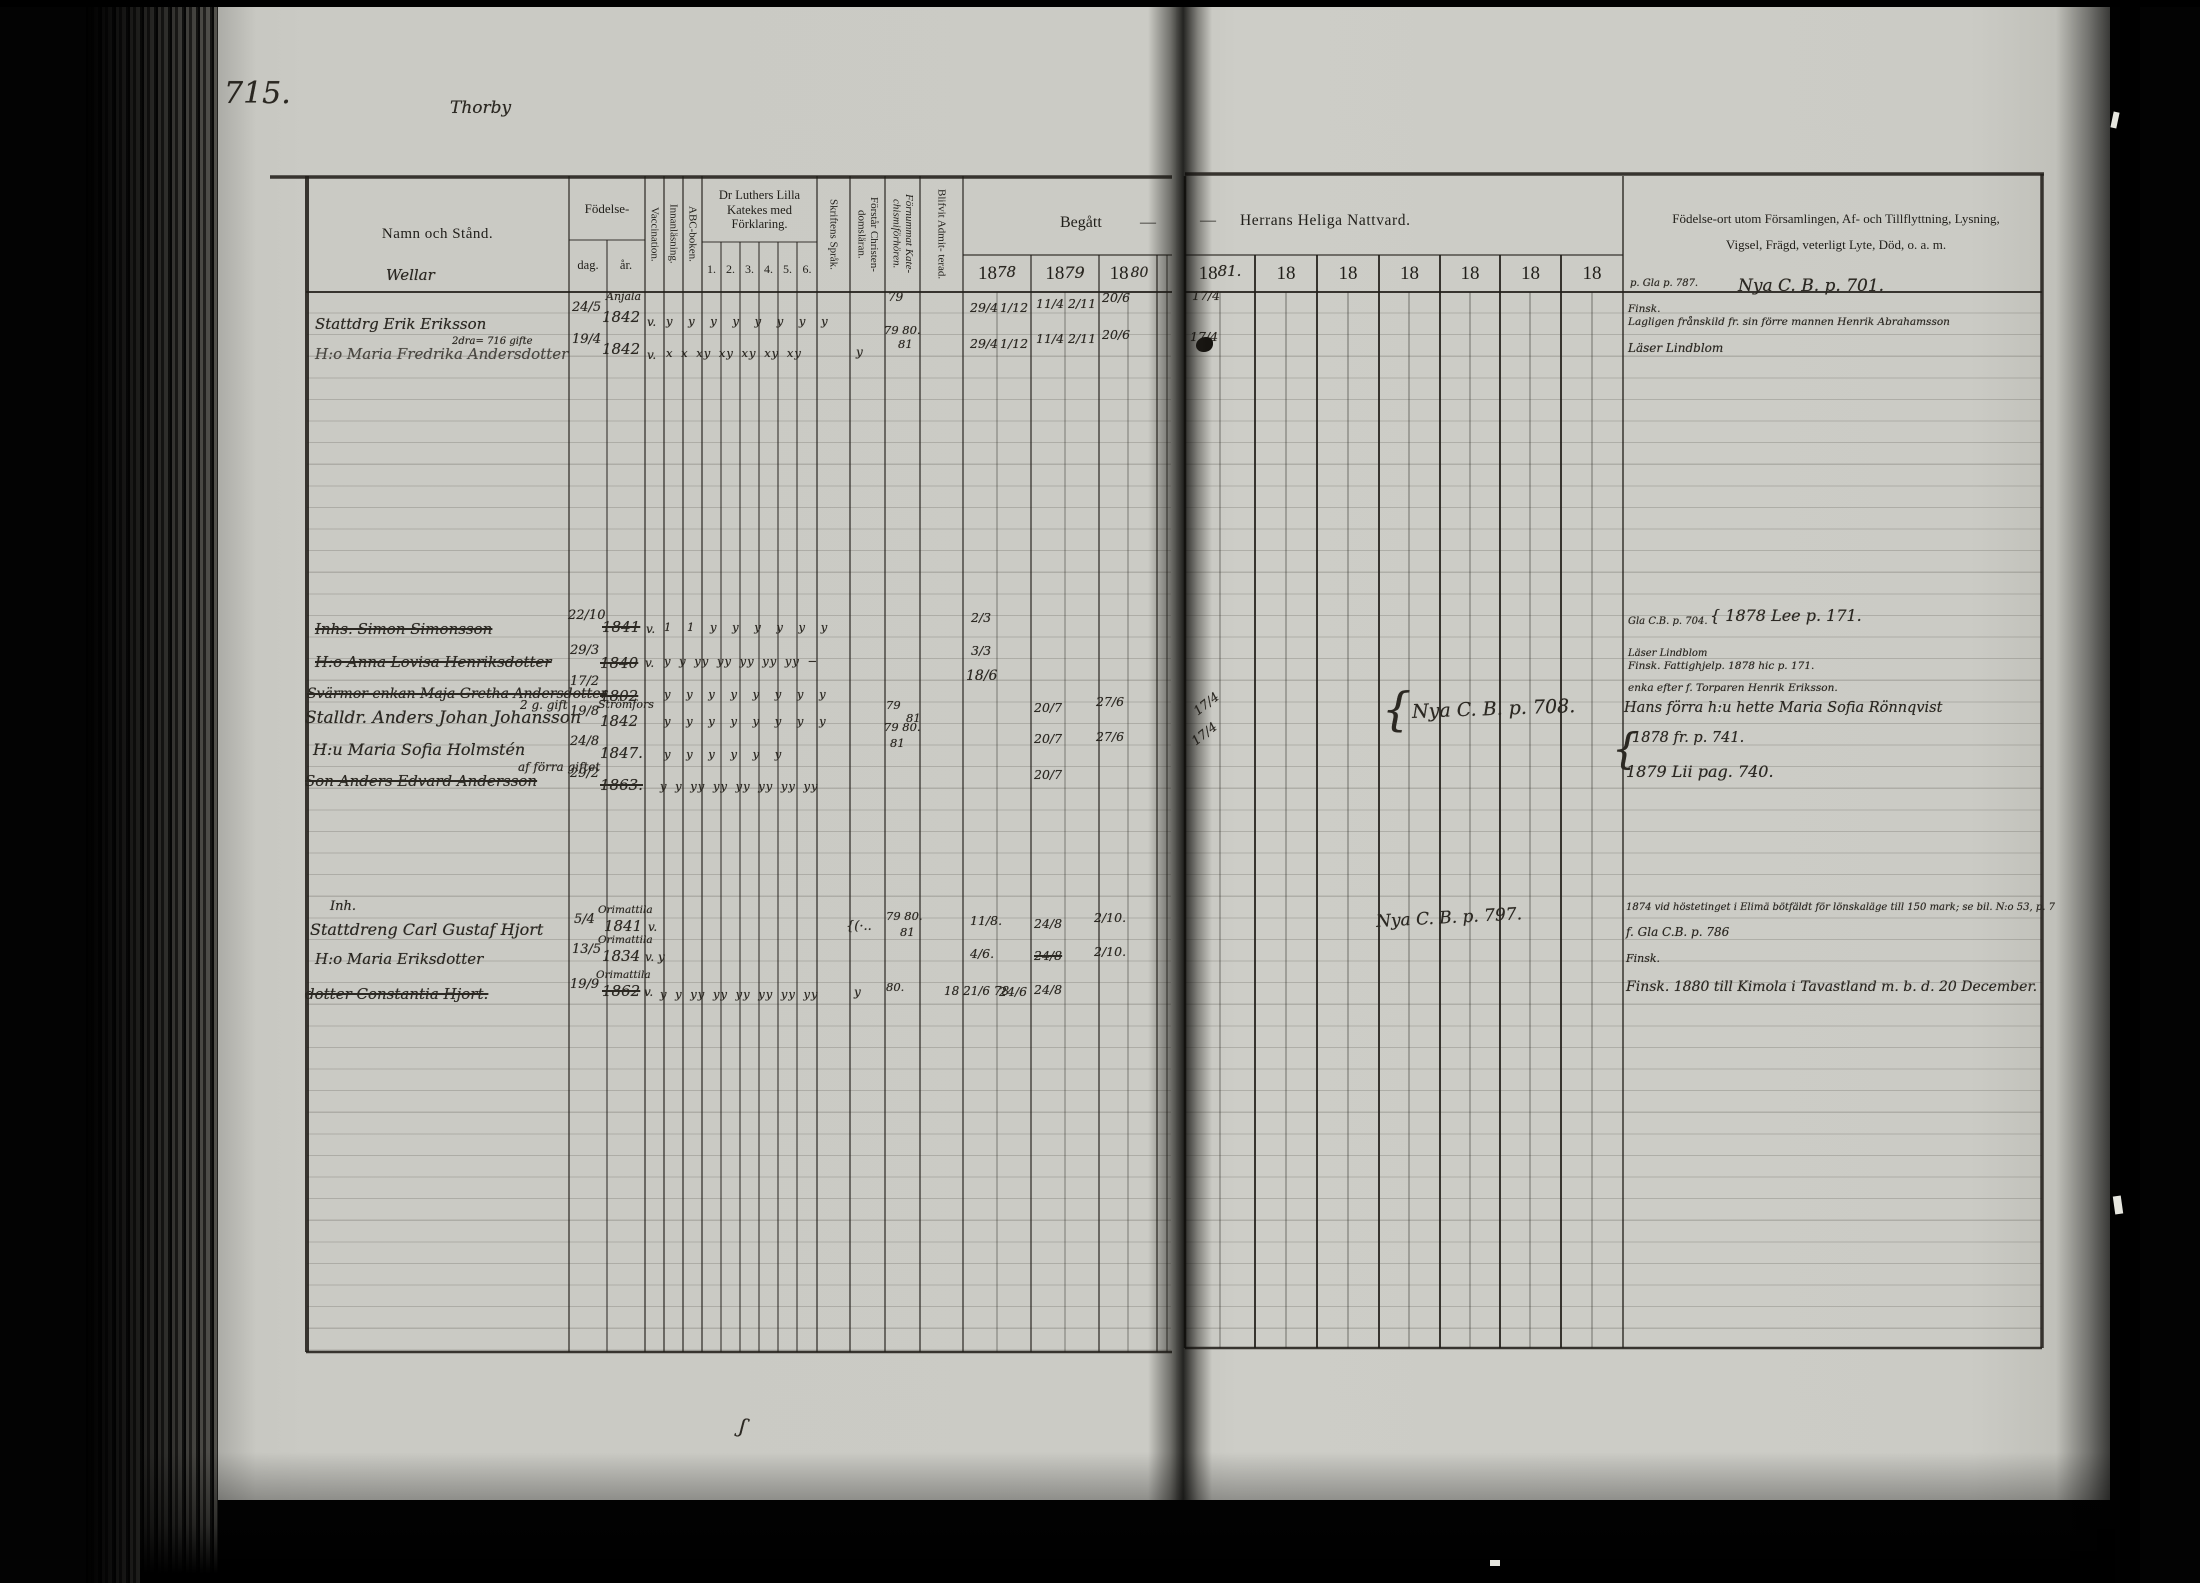  Describe the element at coordinates (833, 234) in the screenshot. I see `header-script-lang: Skriftens Språk.` at that location.